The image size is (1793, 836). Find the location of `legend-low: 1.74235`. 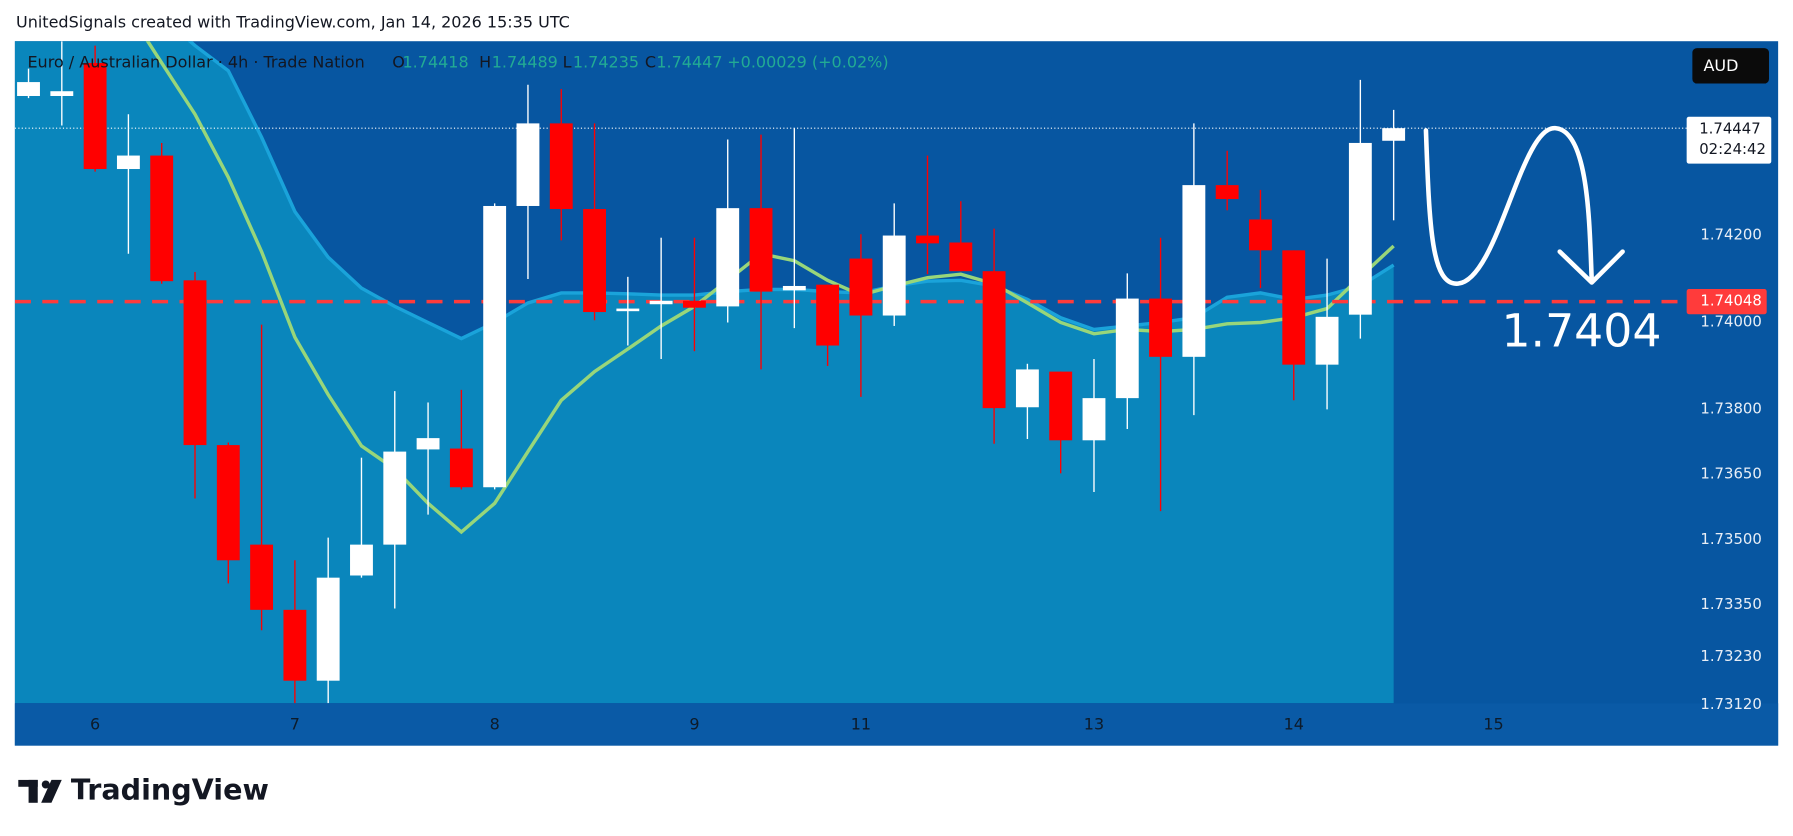

legend-low: 1.74235 is located at coordinates (606, 61).